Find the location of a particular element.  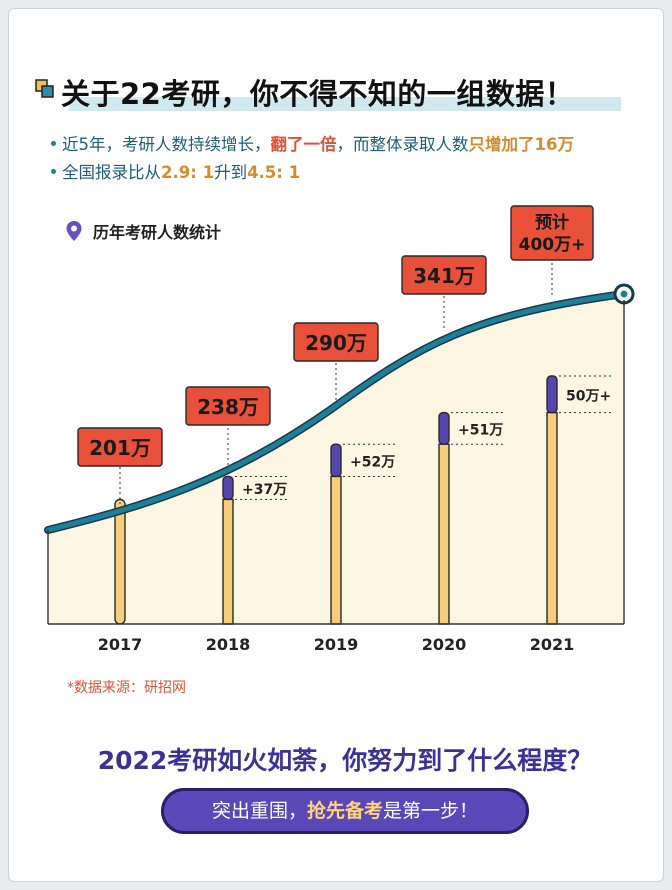

x-tick-label: 2017 is located at coordinates (120, 644).